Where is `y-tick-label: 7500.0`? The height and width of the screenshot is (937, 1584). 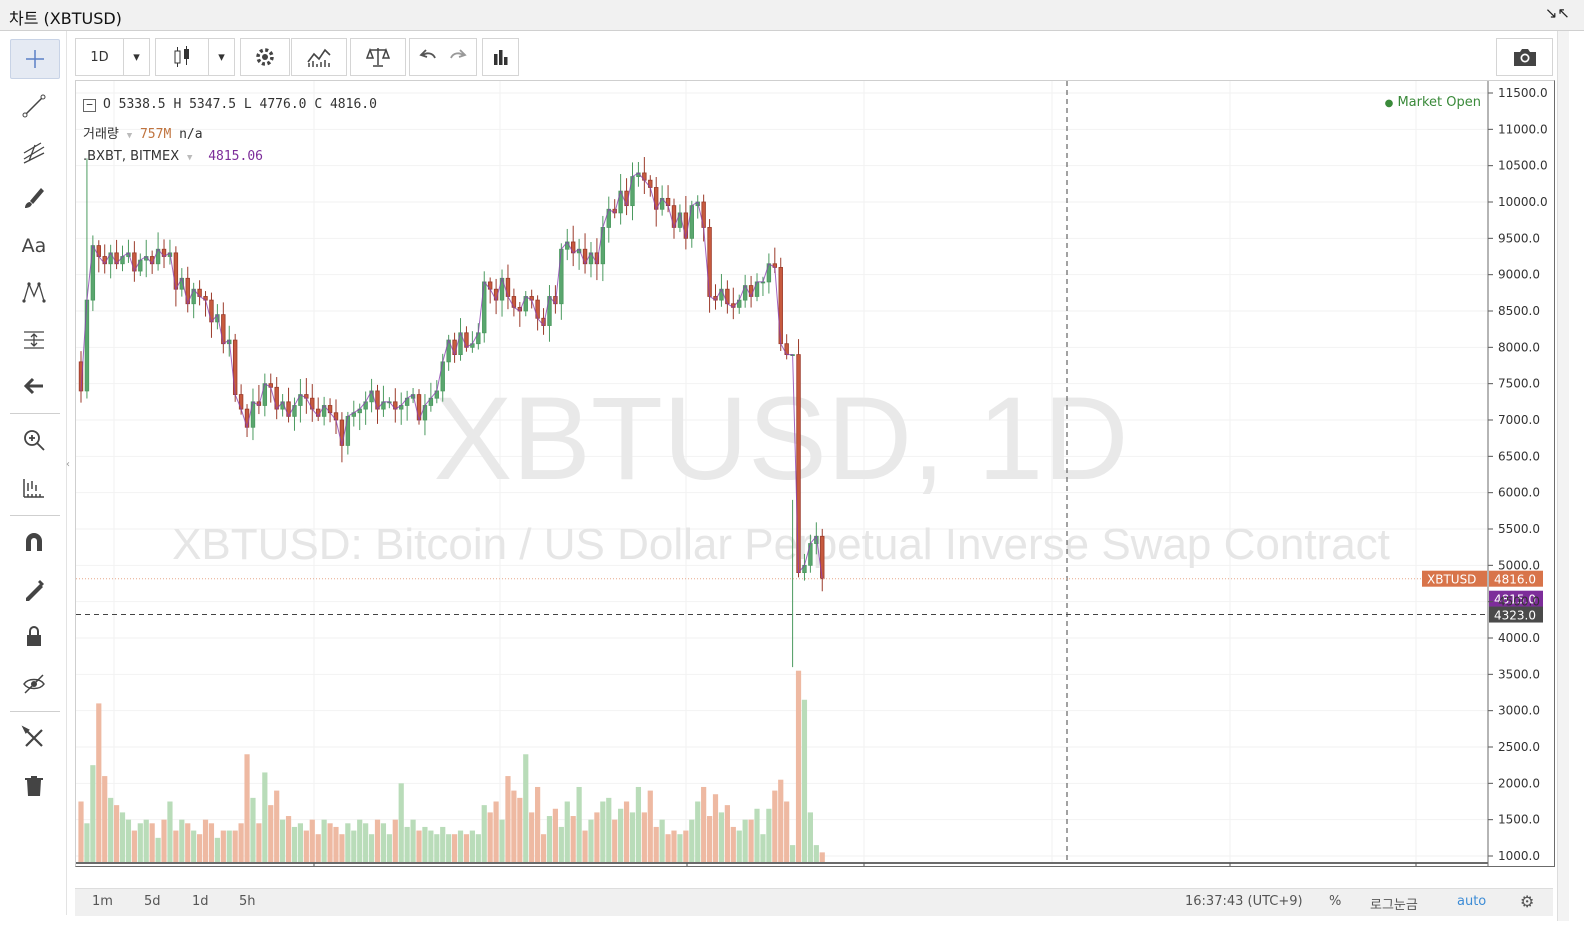
y-tick-label: 7500.0 is located at coordinates (1519, 384).